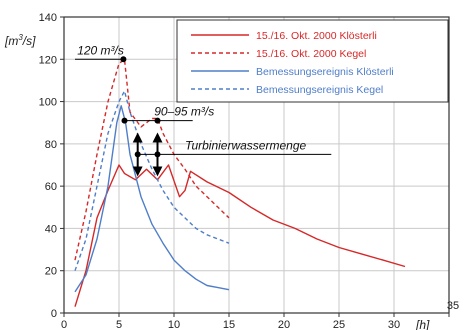 This screenshot has width=465, height=330. I want to click on legend-label: Bemessungsereignis Kegel, so click(319, 90).